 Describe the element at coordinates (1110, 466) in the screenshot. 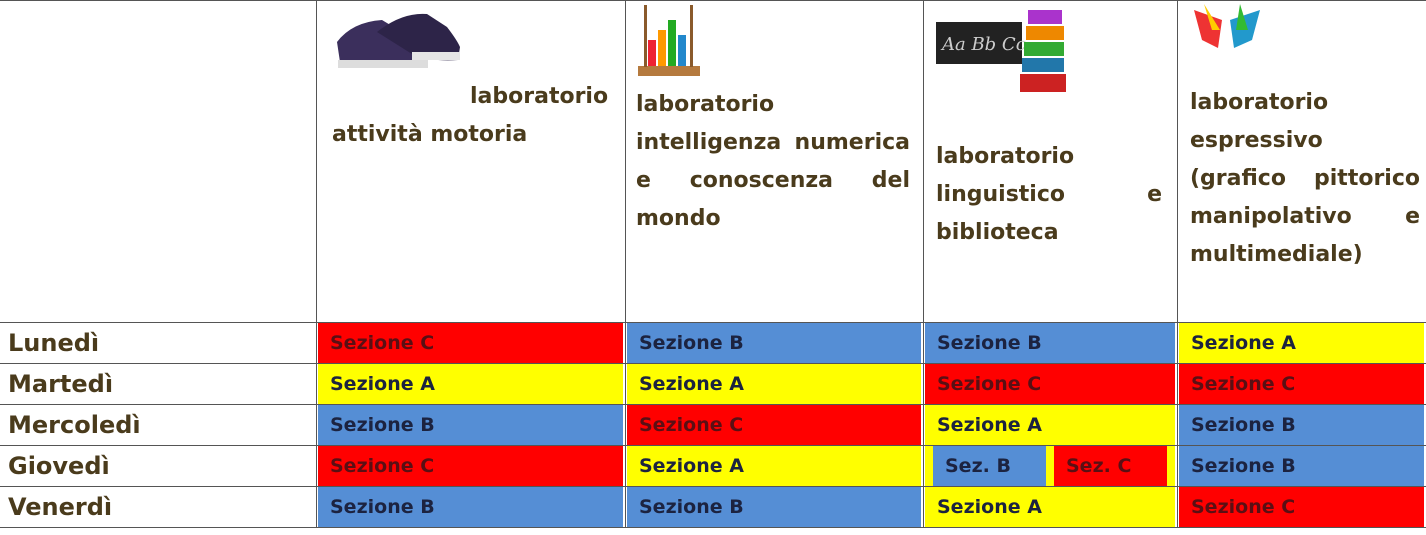

I see `split-cell: Sez. C` at that location.